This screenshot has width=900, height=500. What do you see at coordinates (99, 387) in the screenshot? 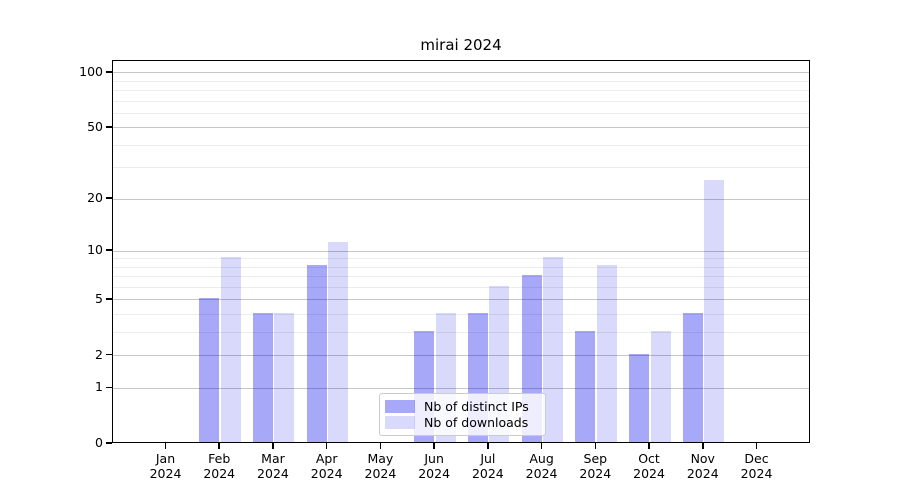
I see `y-tick-label: 1` at bounding box center [99, 387].